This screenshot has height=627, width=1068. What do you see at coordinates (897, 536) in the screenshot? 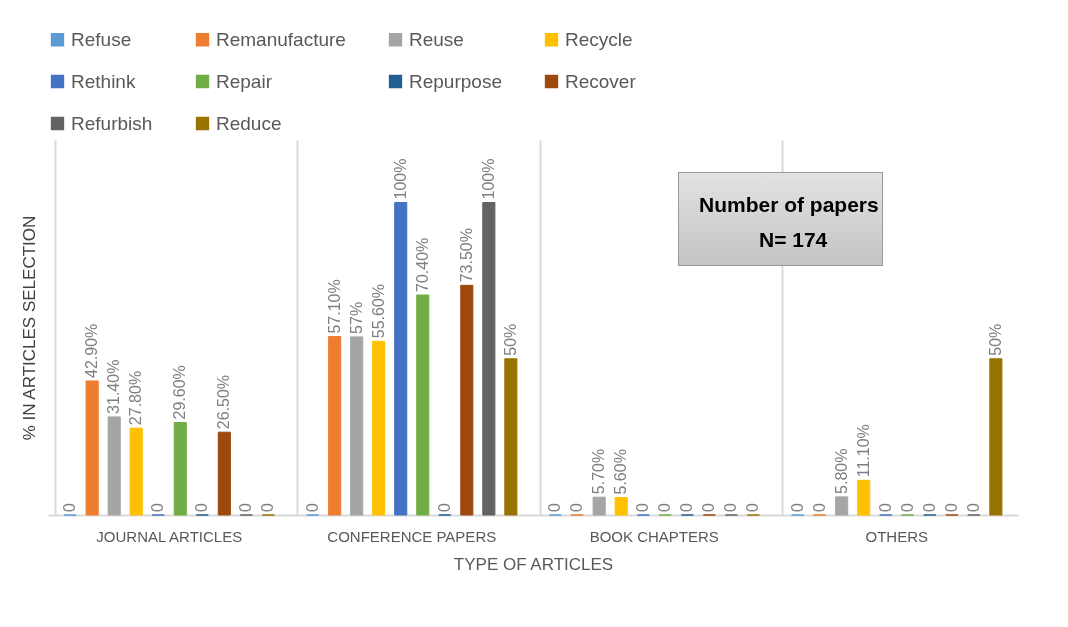
I see `x-tick-label: OTHERS` at bounding box center [897, 536].